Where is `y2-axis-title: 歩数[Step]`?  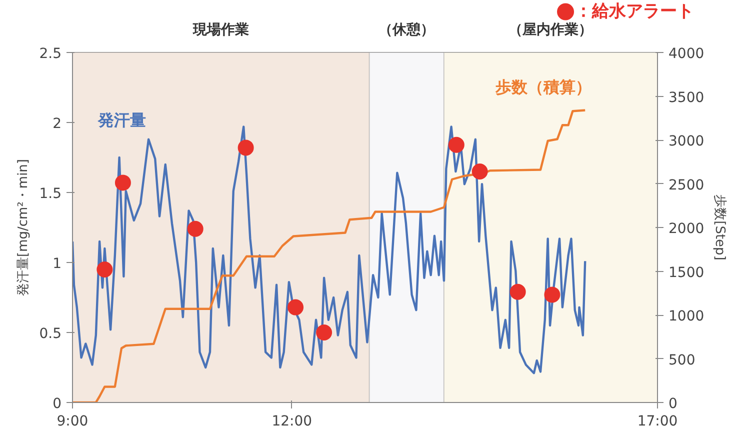
y2-axis-title: 歩数[Step] is located at coordinates (720, 227).